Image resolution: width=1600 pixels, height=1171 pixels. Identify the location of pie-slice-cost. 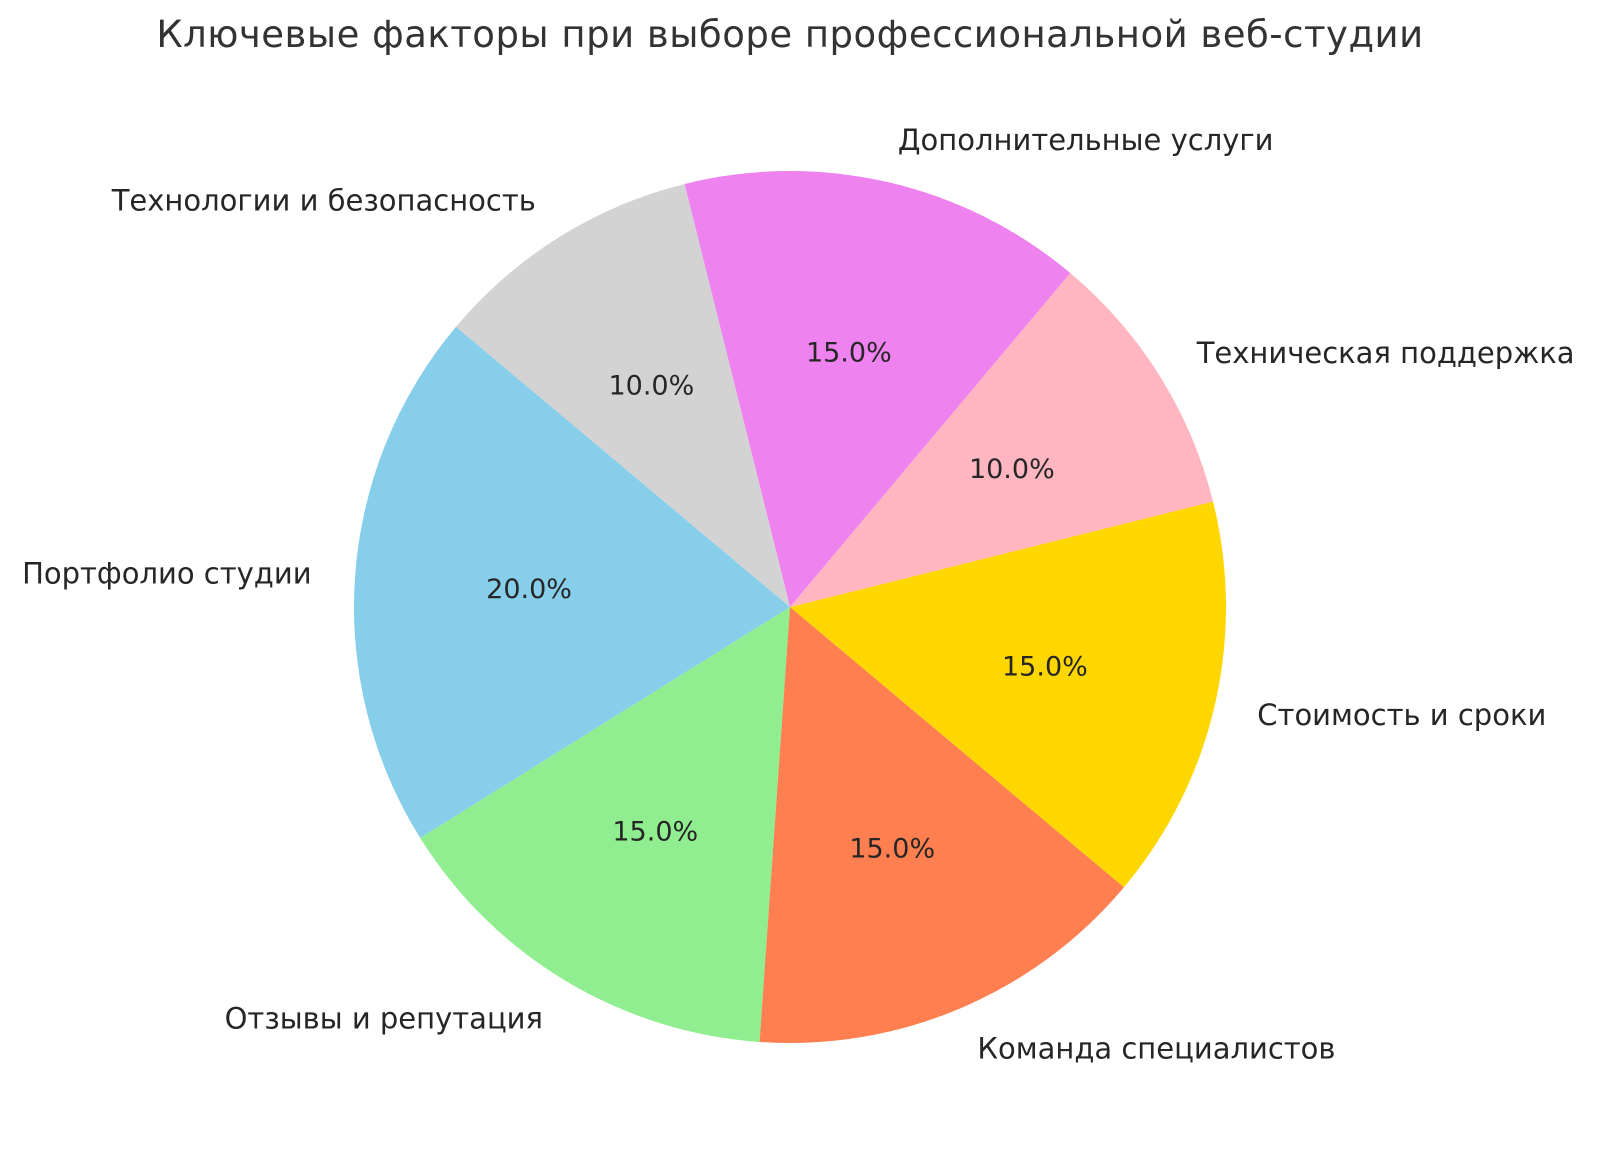
(1008, 694).